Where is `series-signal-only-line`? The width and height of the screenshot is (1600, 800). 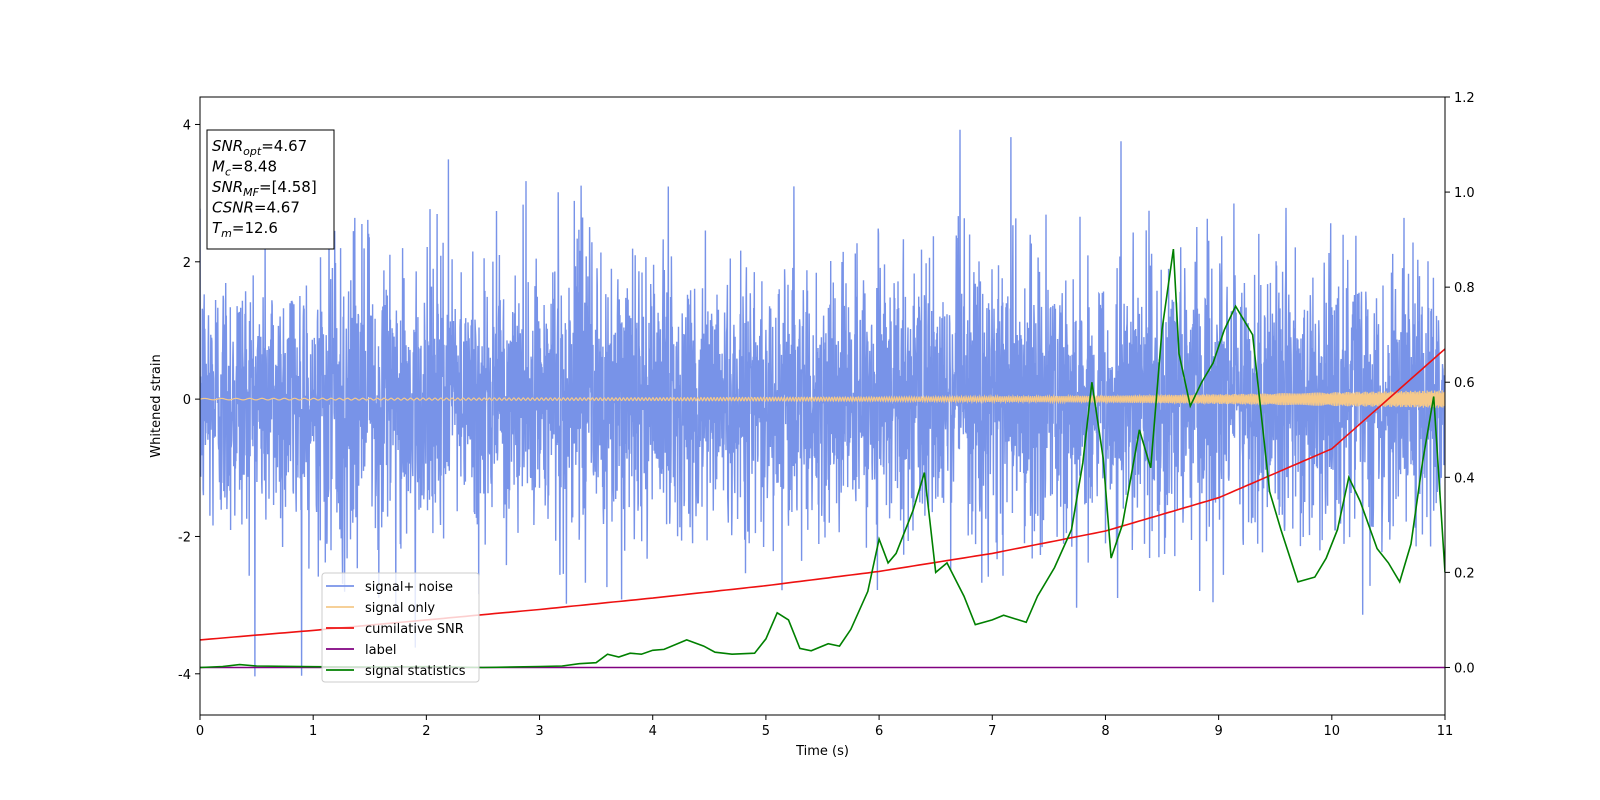
series-signal-only-line is located at coordinates (822, 399).